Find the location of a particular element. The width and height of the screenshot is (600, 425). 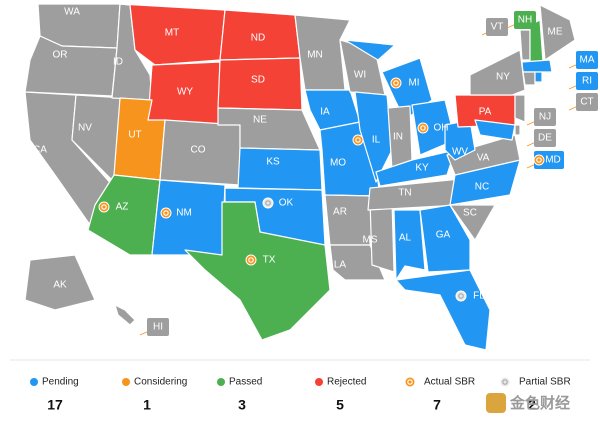

state-label: NY is located at coordinates (503, 77).